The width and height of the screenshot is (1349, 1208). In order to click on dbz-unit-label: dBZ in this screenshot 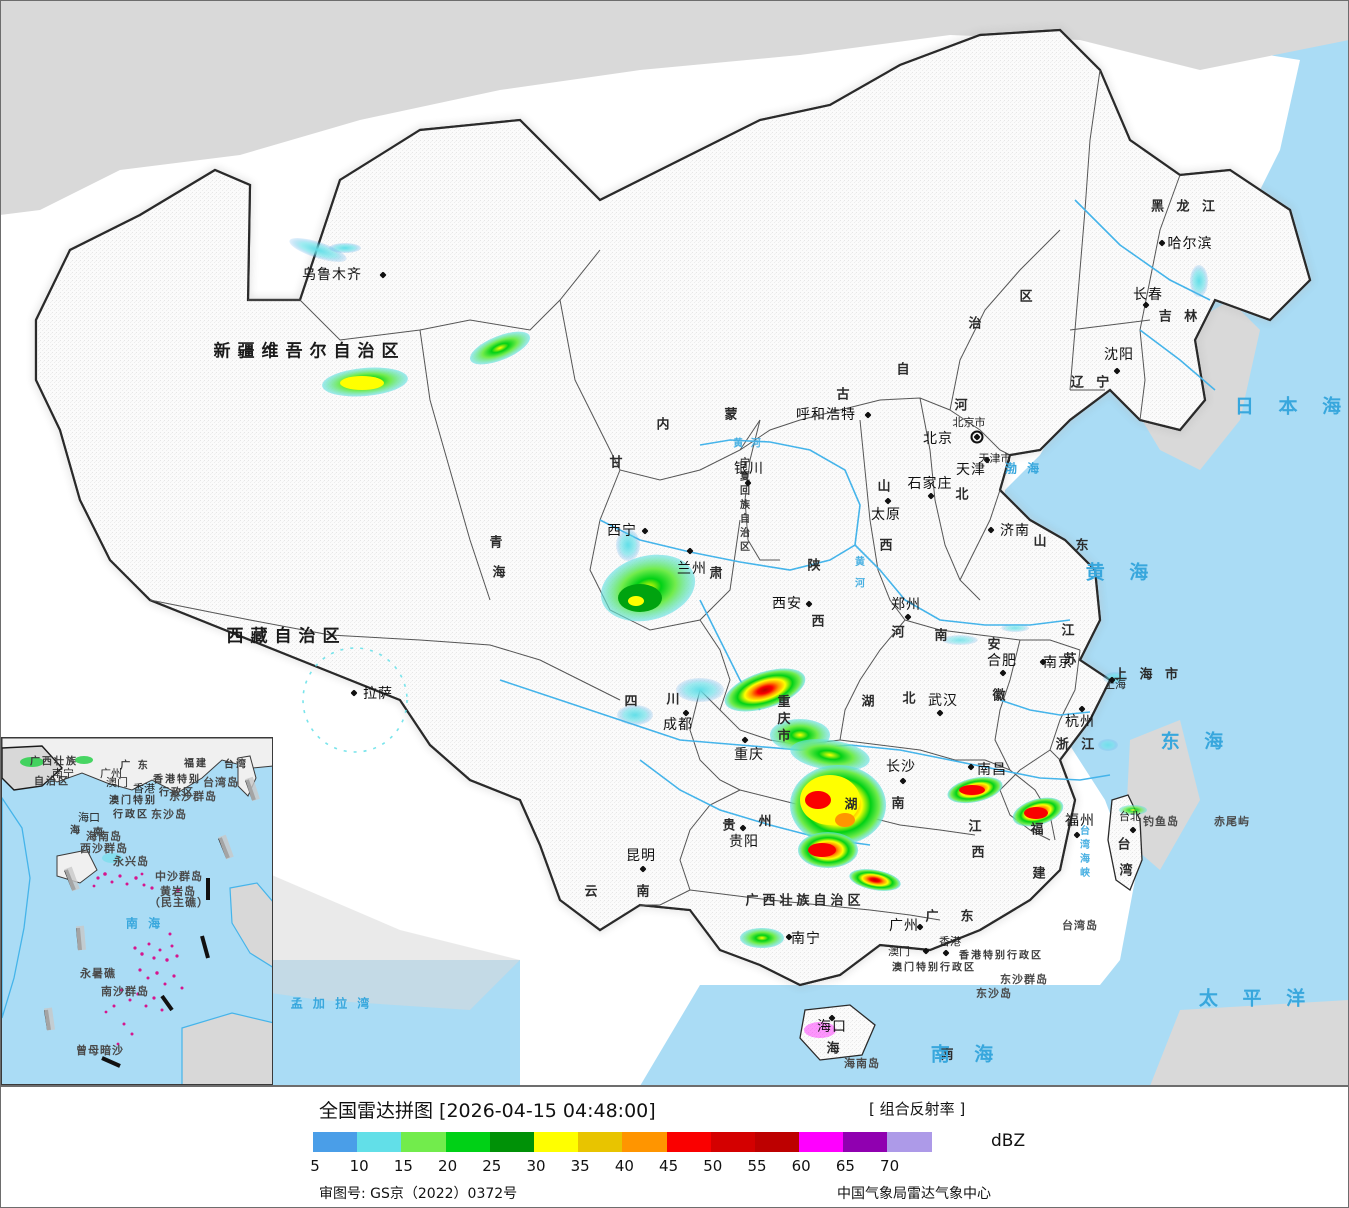, I will do `click(1008, 1141)`.